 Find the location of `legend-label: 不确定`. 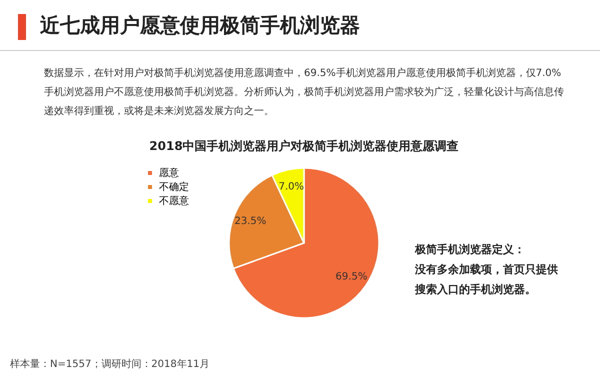

legend-label: 不确定 is located at coordinates (174, 187).